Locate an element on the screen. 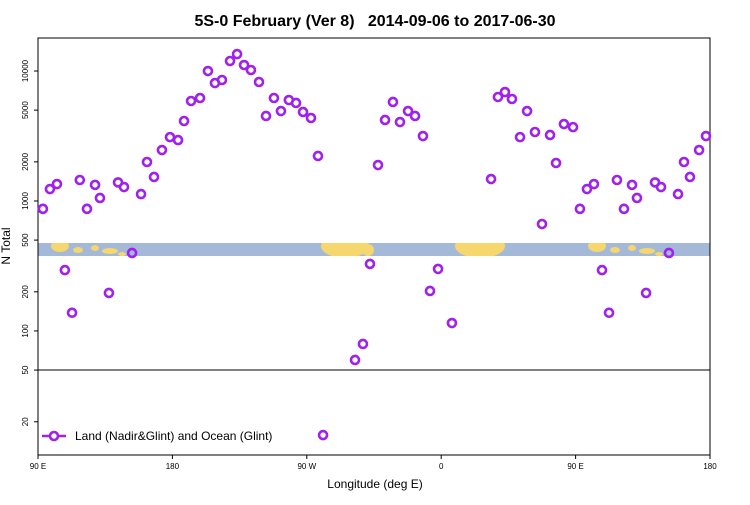 The image size is (750, 505). x-tick-label: 0 is located at coordinates (441, 466).